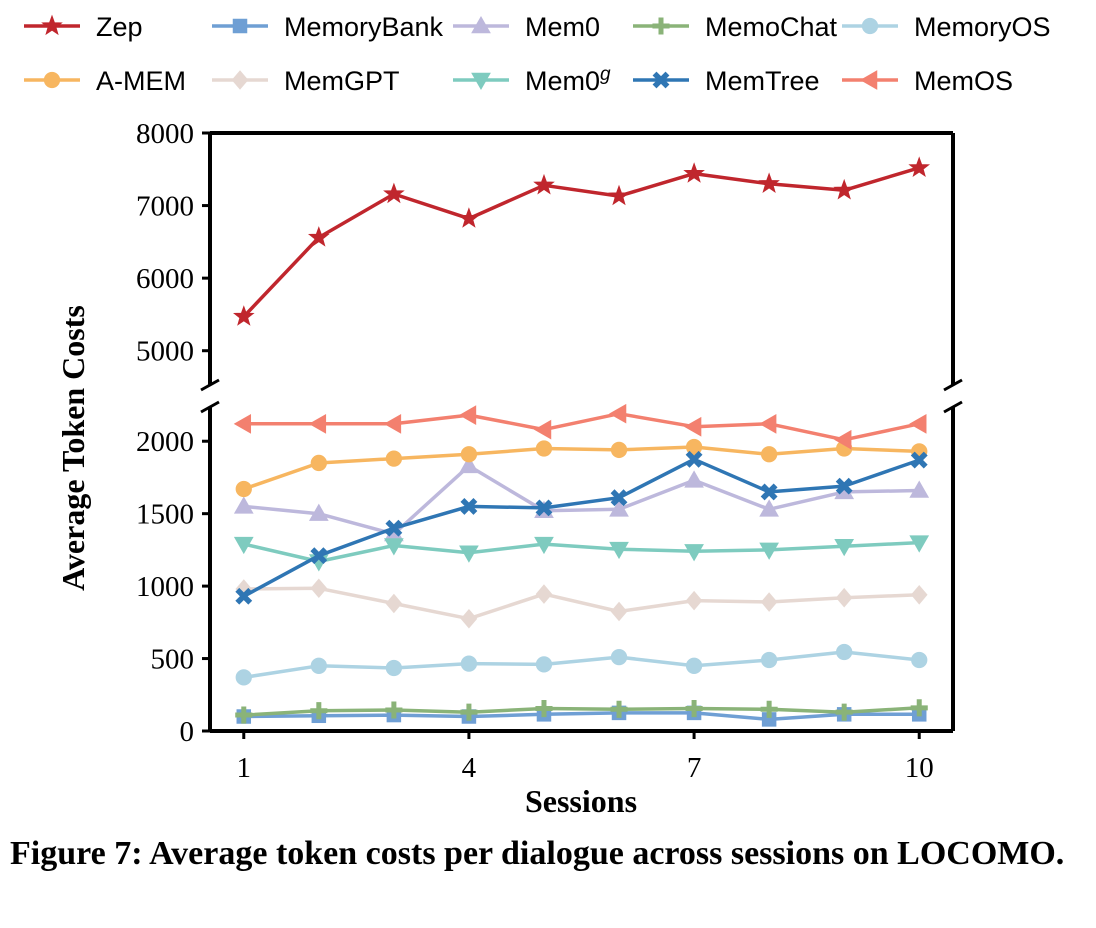 This screenshot has width=1096, height=928. Describe the element at coordinates (328, 27) in the screenshot. I see `legend-item-memorybank: MemoryBank` at that location.